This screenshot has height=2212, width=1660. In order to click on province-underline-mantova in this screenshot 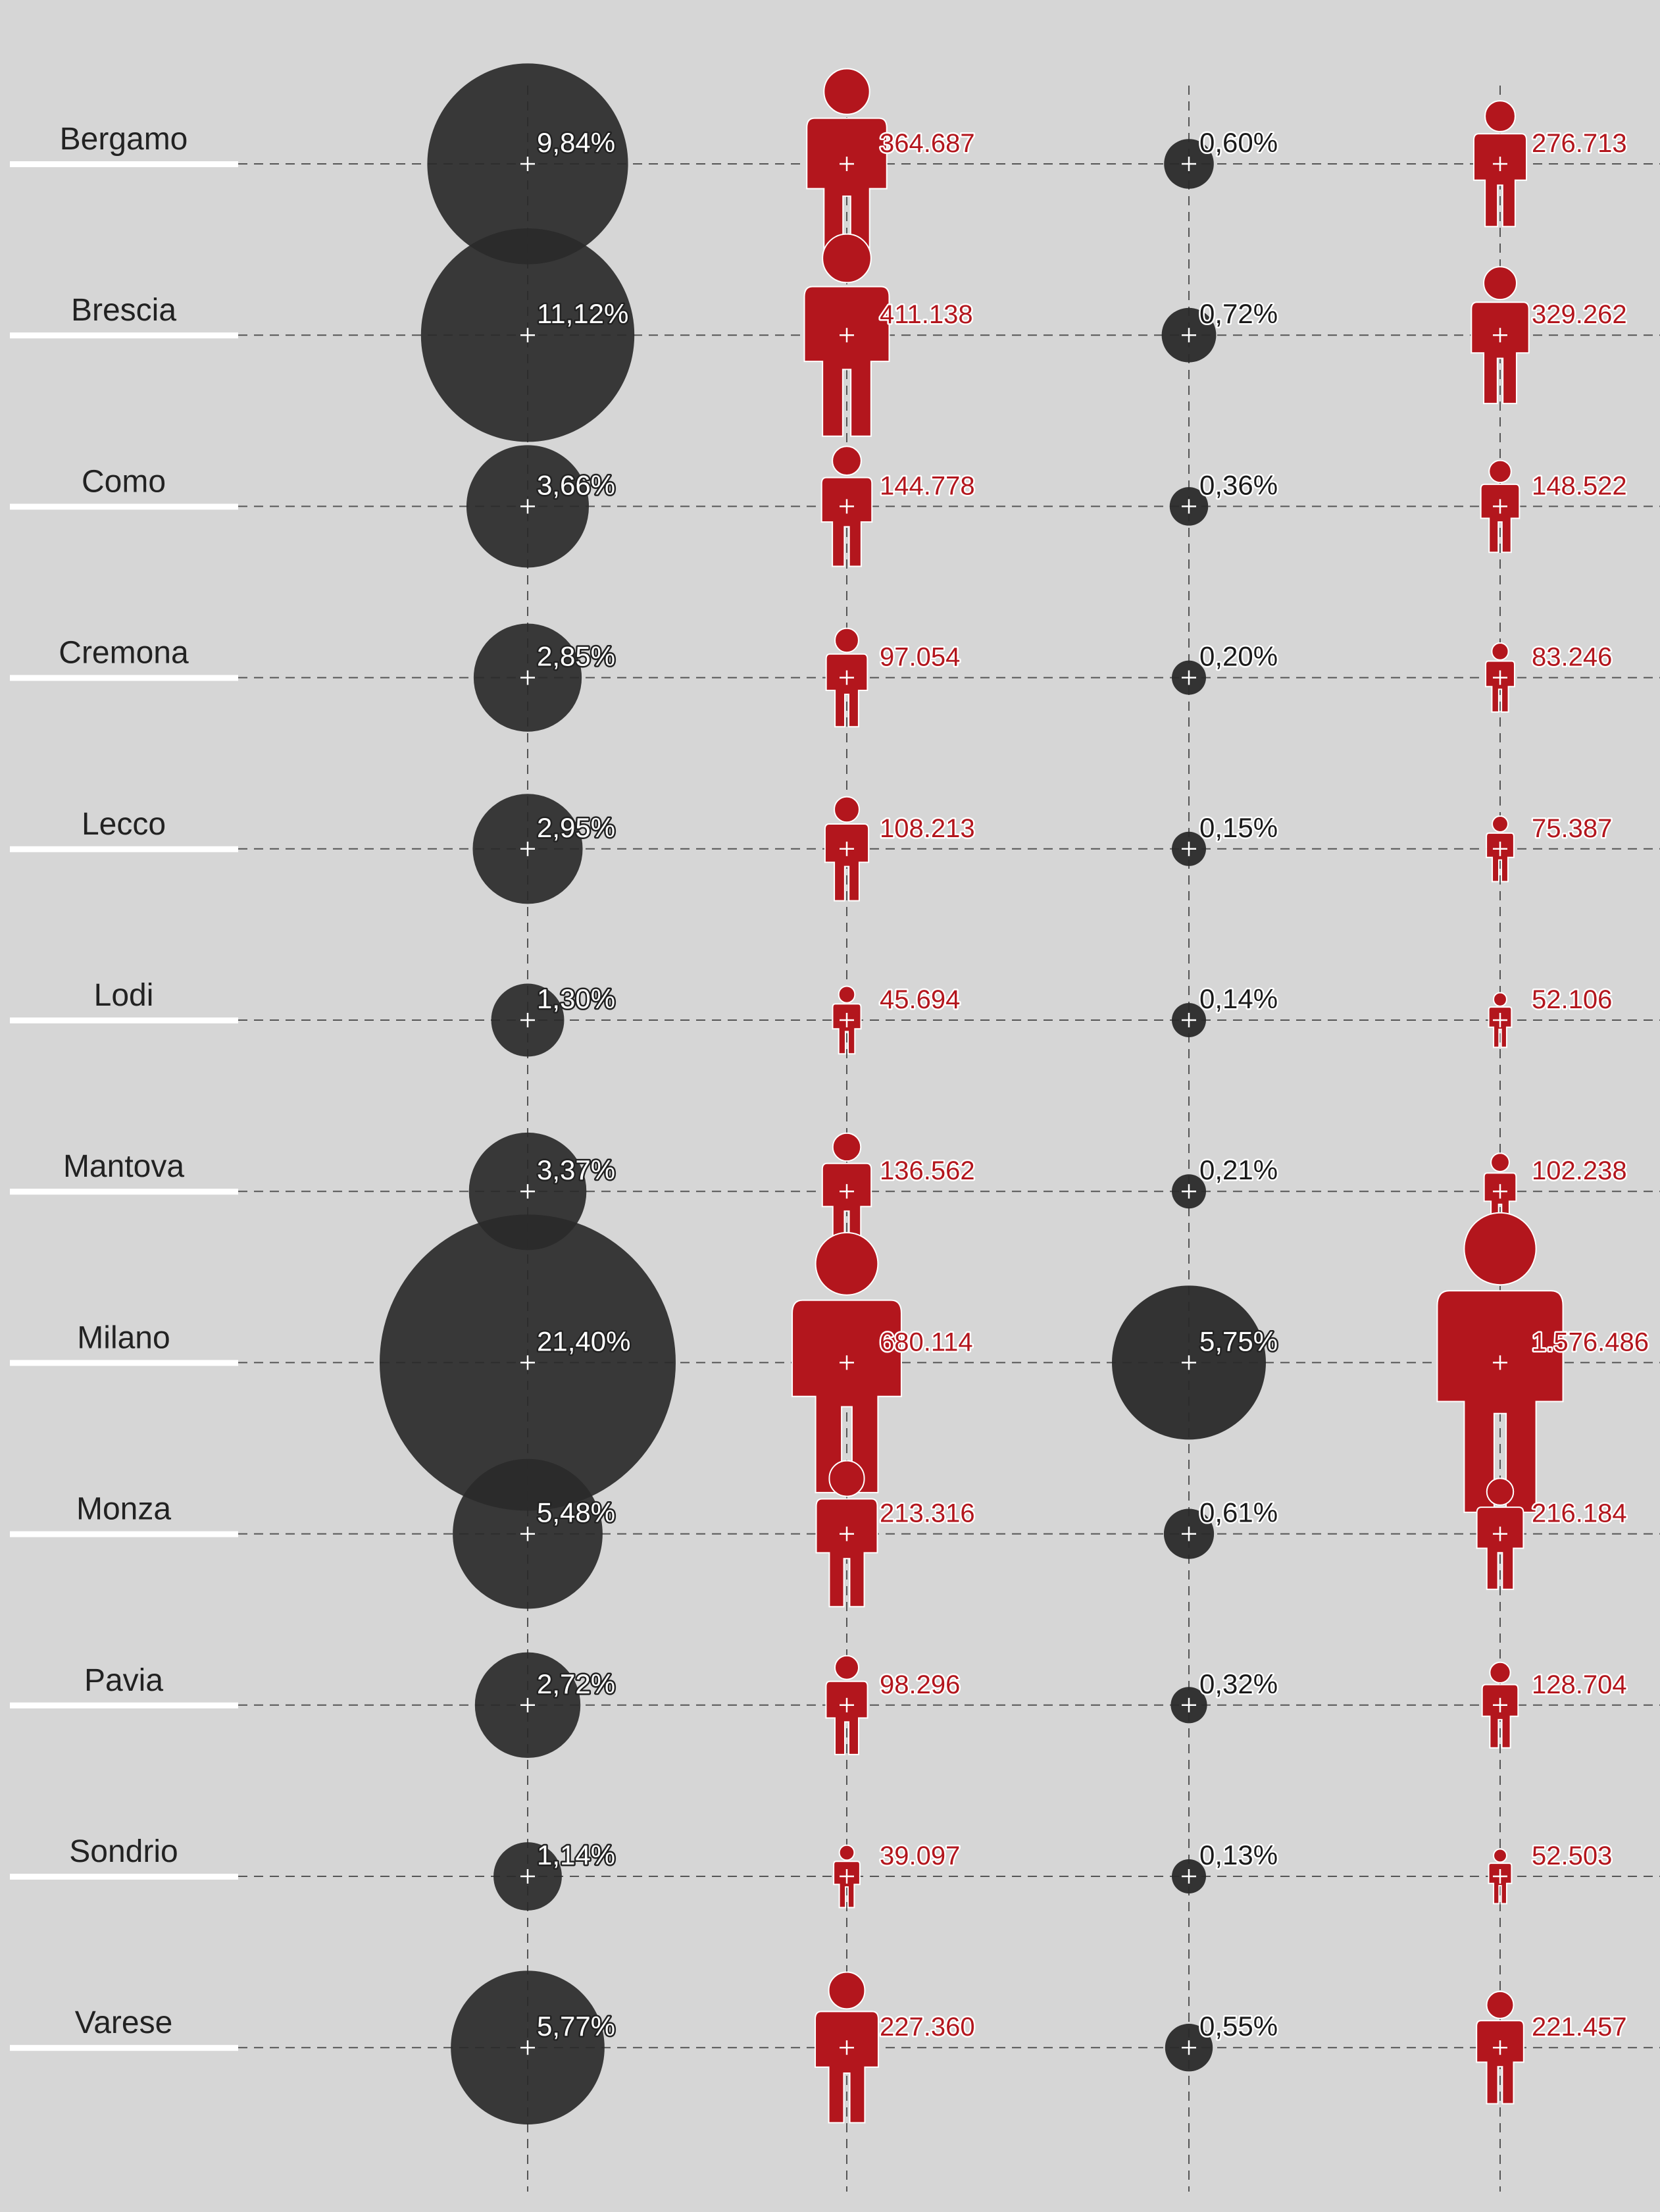, I will do `click(124, 1192)`.